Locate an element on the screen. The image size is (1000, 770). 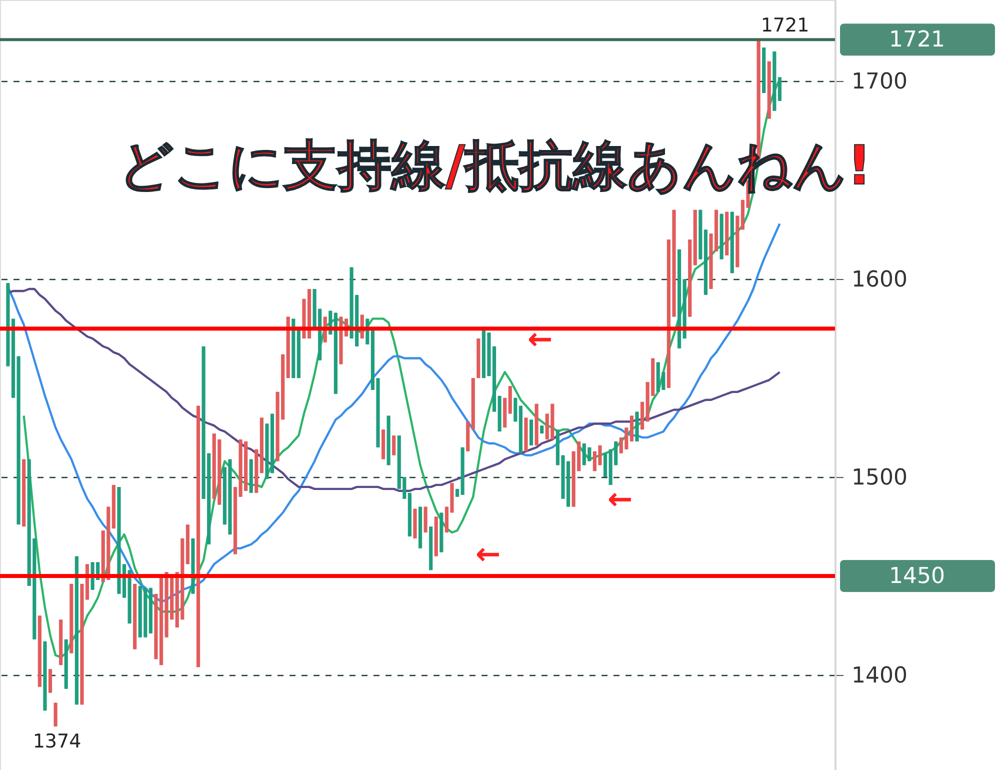
annotation: 1721 is located at coordinates (785, 25).